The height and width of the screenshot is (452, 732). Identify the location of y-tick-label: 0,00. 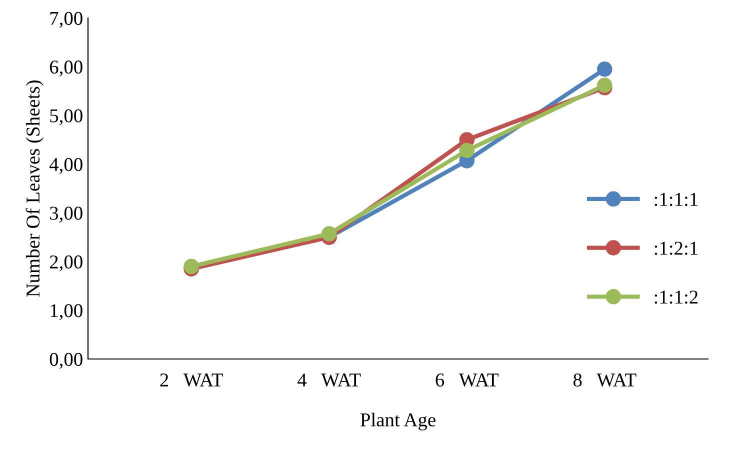
(66, 360).